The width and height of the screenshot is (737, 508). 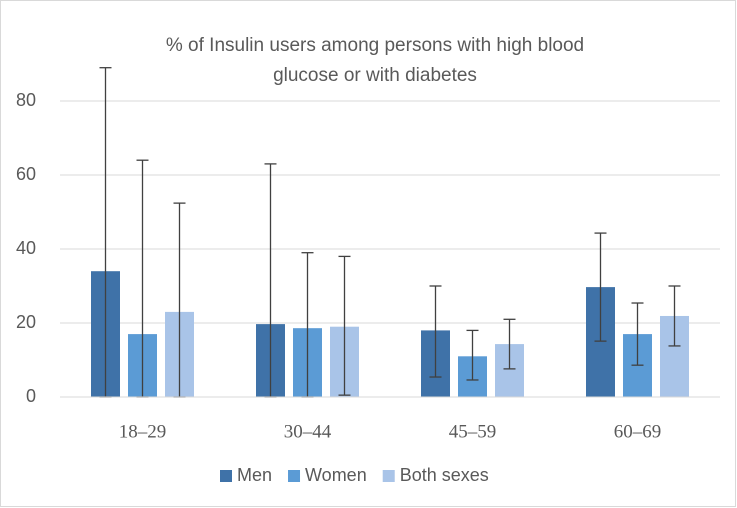 I want to click on legend-label: Both sexes, so click(x=444, y=475).